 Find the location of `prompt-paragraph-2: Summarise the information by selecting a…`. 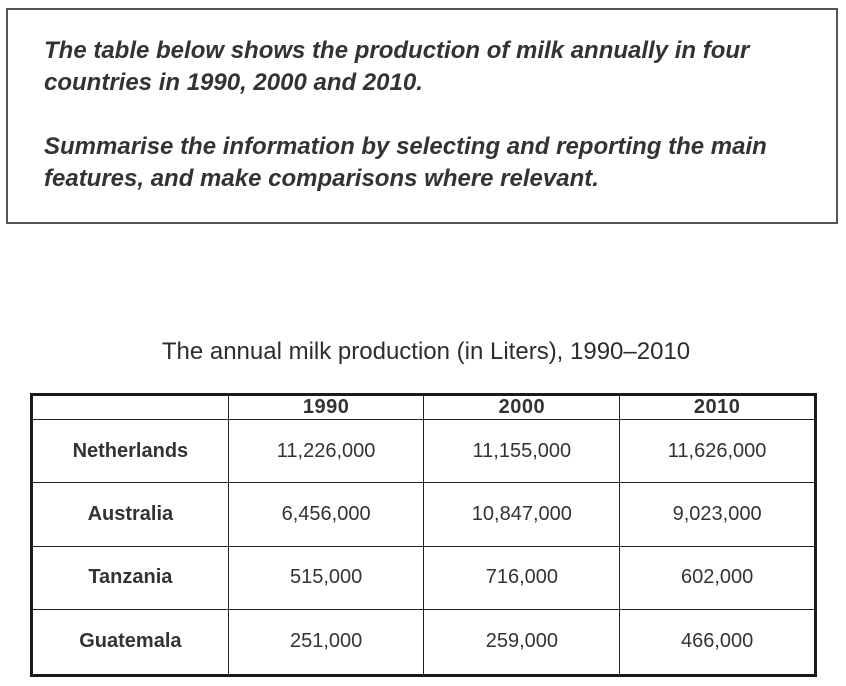

prompt-paragraph-2: Summarise the information by selecting a… is located at coordinates (405, 162).